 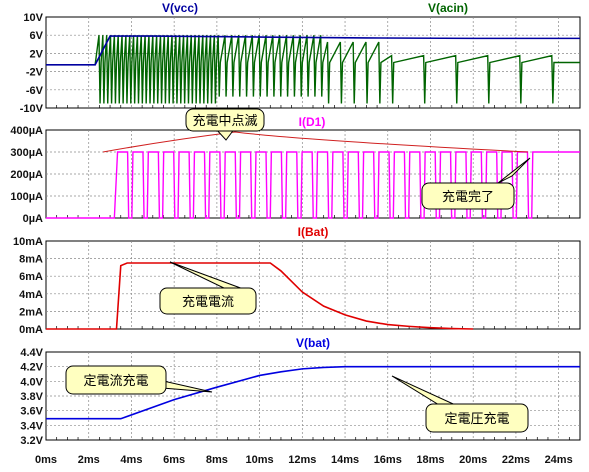 What do you see at coordinates (31, 330) in the screenshot?
I see `panel-3-ytick-label: 0mA` at bounding box center [31, 330].